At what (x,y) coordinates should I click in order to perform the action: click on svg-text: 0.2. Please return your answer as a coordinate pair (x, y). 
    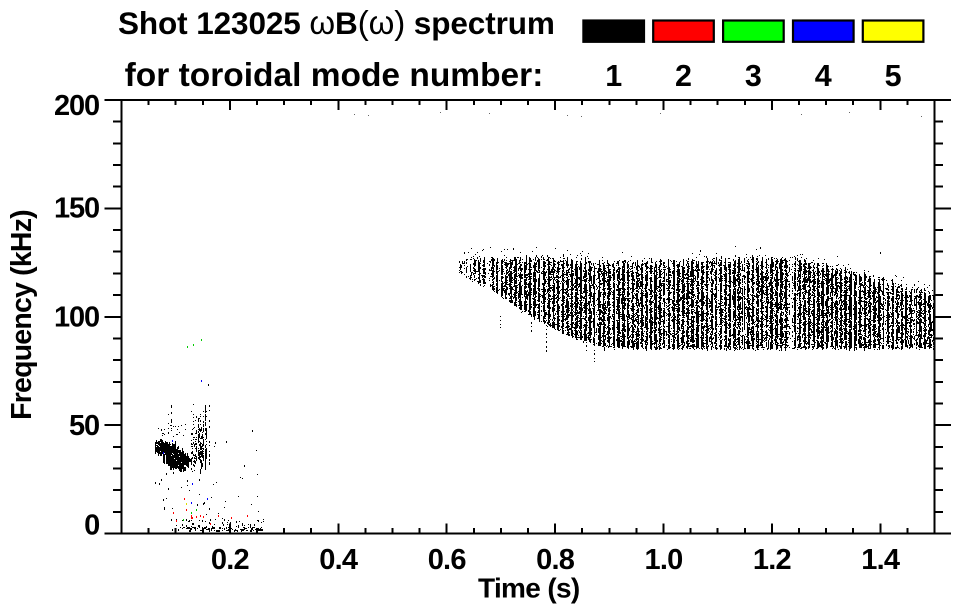
    Looking at the image, I should click on (230, 560).